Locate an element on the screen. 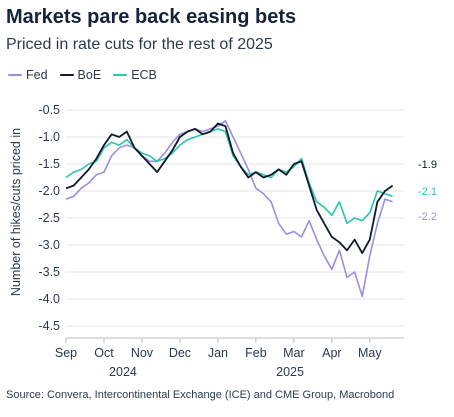 This screenshot has height=417, width=454. x-tick-label: Apr is located at coordinates (331, 353).